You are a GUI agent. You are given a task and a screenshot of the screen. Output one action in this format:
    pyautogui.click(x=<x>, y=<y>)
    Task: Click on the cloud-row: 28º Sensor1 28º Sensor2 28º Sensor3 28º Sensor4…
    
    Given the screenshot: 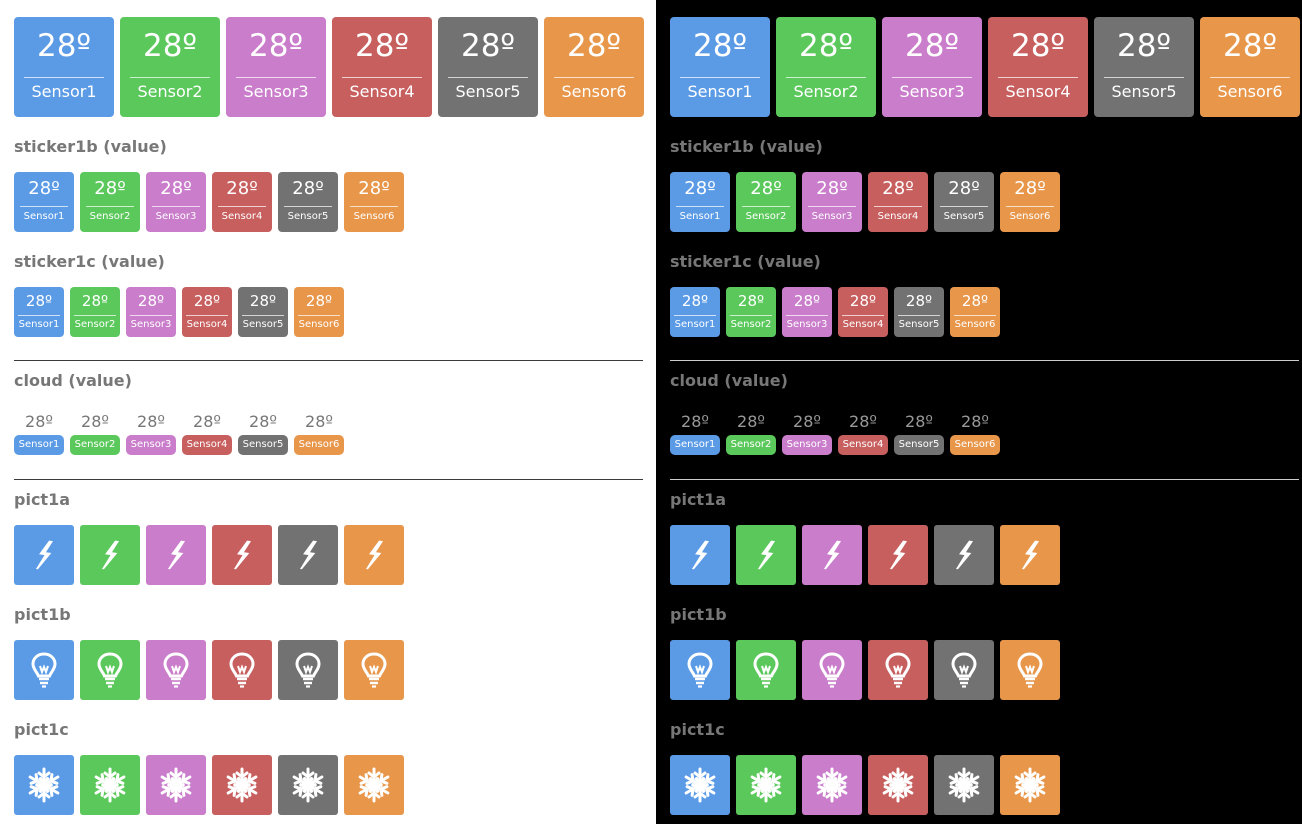 What is the action you would take?
    pyautogui.click(x=838, y=434)
    